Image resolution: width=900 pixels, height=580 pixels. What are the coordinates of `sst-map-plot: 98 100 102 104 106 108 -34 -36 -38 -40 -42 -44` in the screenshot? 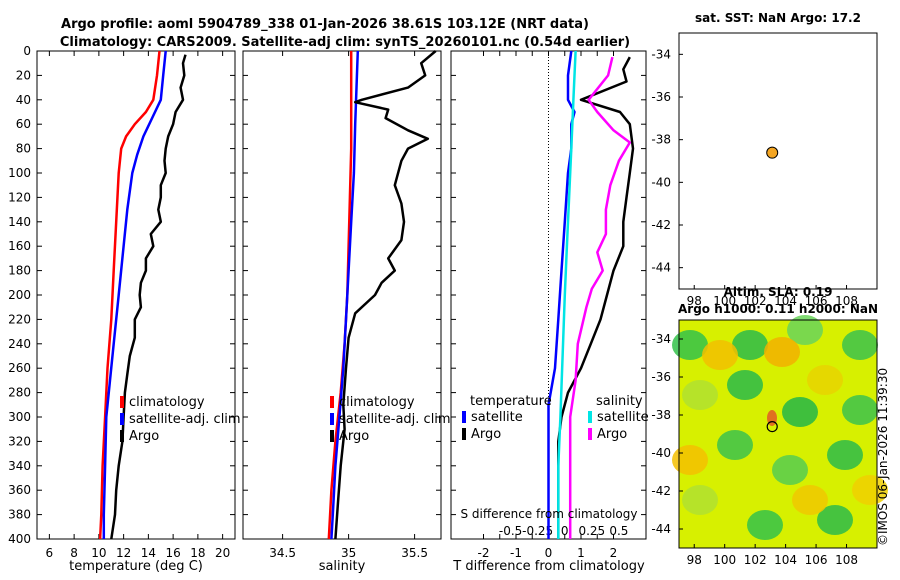 It's located at (754, 177).